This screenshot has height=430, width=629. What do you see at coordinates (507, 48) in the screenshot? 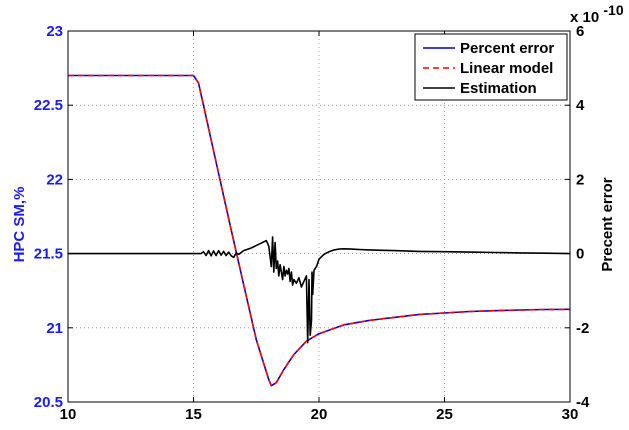
I see `legend-label: Percent error` at bounding box center [507, 48].